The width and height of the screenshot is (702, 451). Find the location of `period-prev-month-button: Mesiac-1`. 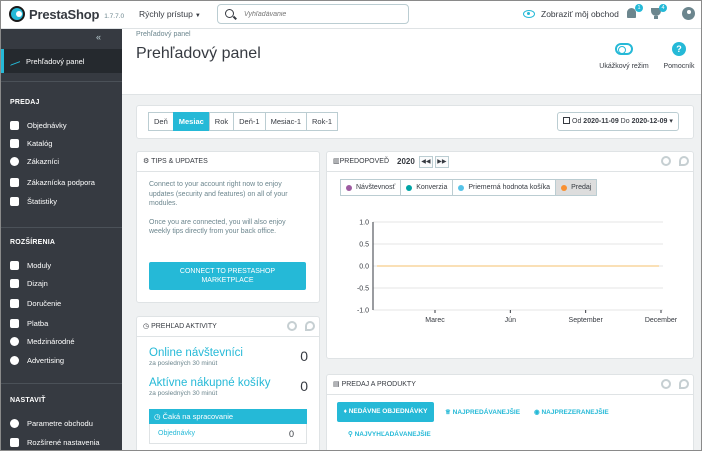

period-prev-month-button: Mesiac-1 is located at coordinates (286, 121).